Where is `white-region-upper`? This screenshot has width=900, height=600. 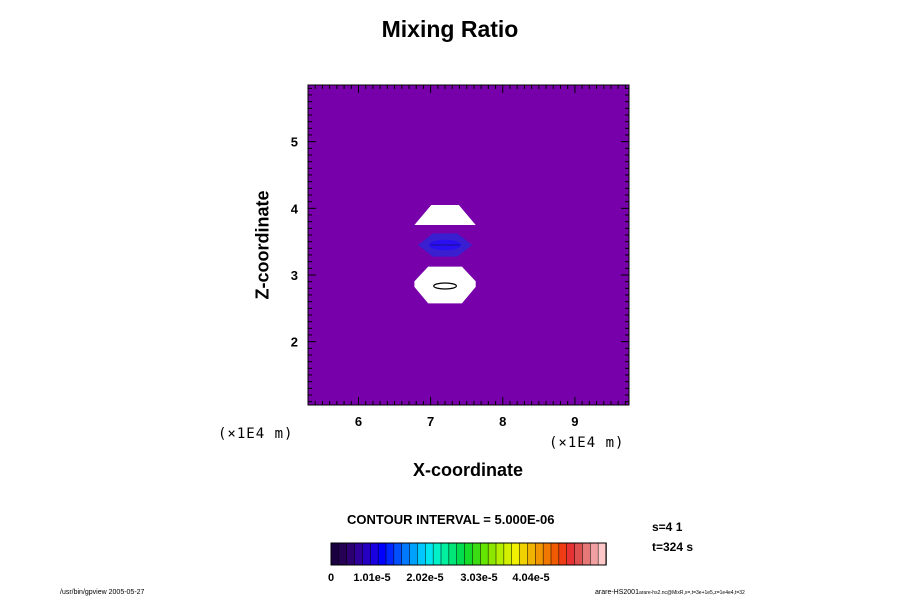 white-region-upper is located at coordinates (445, 215).